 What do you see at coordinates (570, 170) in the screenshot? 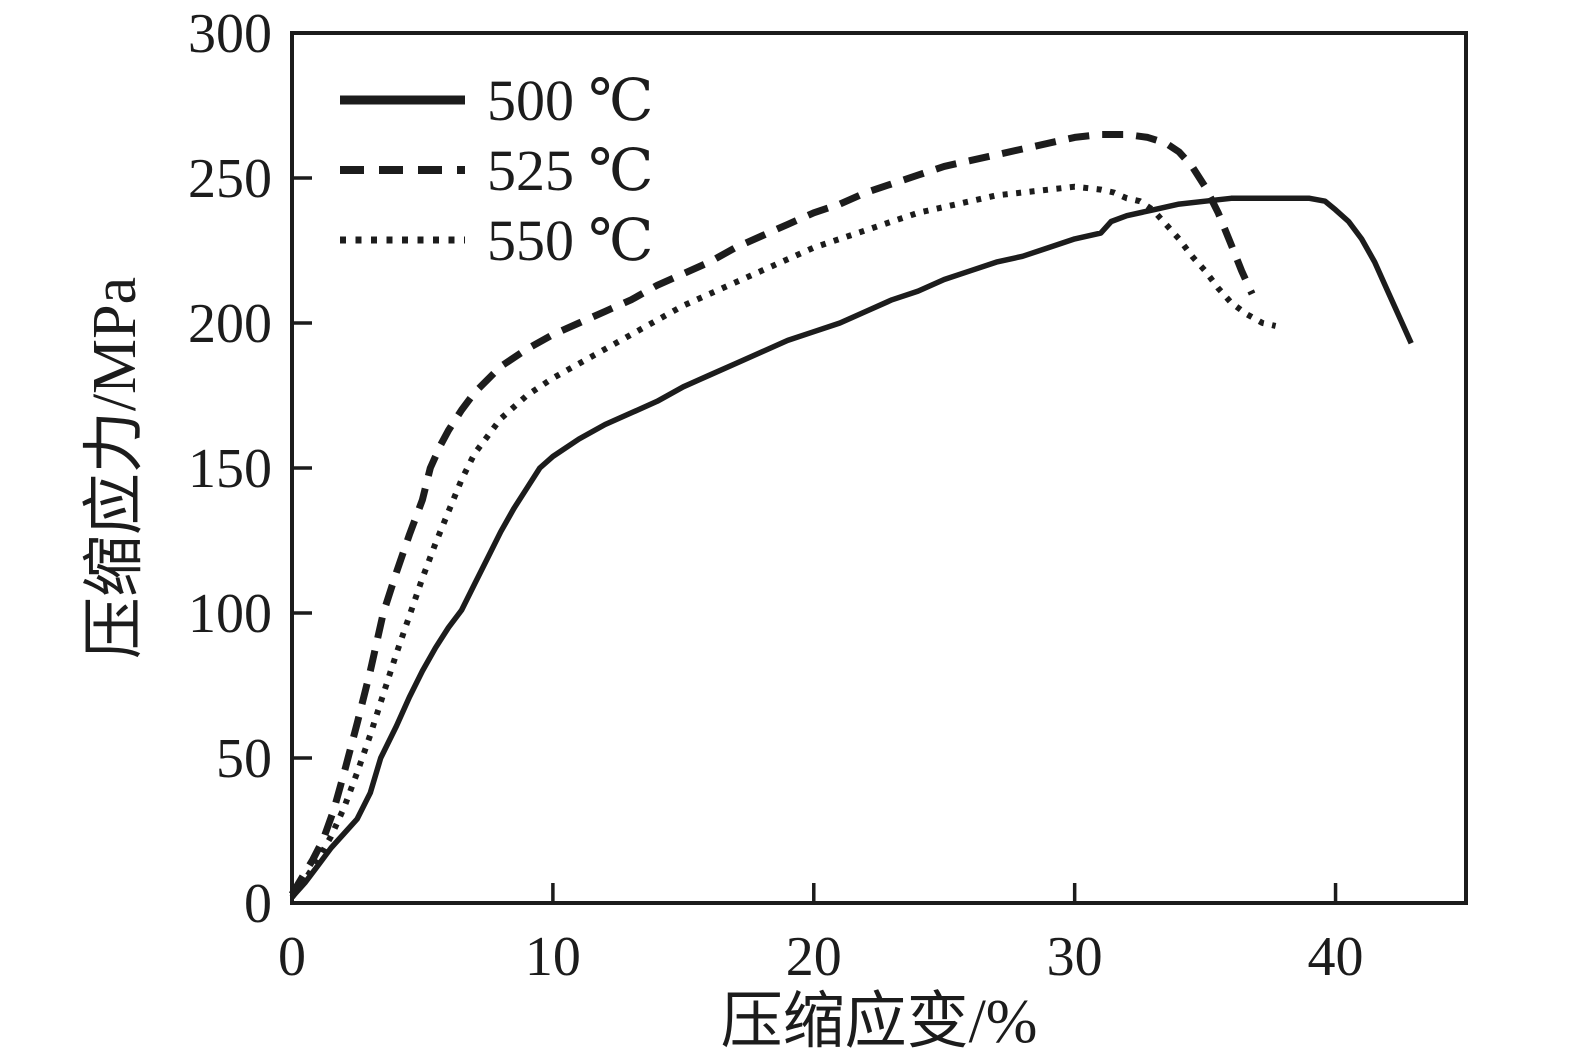
I see `legend-label: 525 ℃` at bounding box center [570, 170].